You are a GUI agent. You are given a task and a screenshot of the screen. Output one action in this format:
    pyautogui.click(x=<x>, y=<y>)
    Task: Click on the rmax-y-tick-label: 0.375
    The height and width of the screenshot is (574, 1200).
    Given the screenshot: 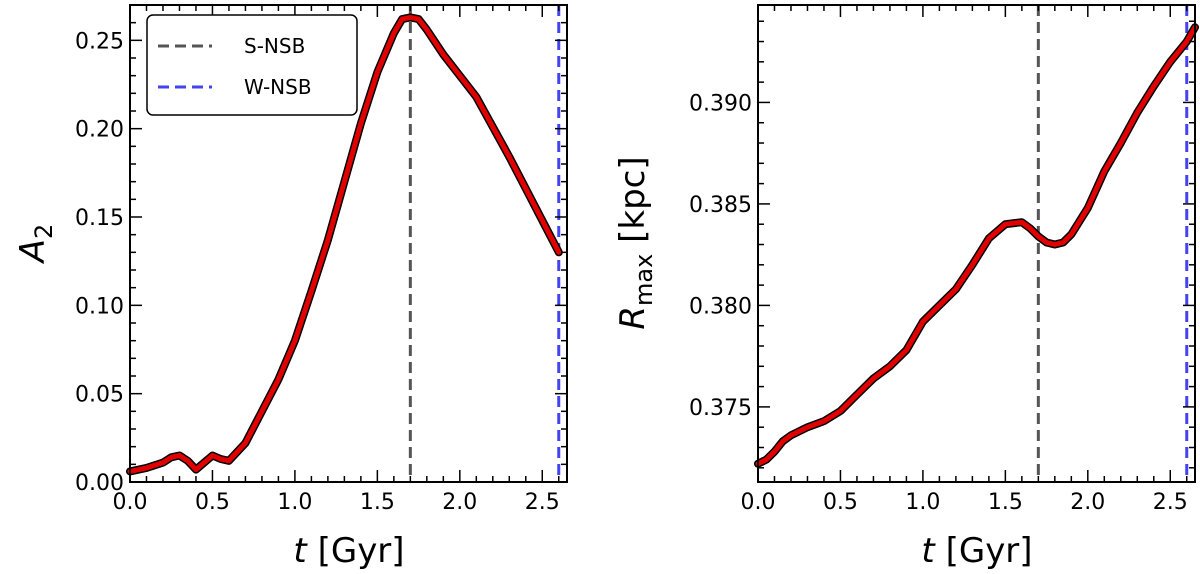 What is the action you would take?
    pyautogui.click(x=720, y=408)
    